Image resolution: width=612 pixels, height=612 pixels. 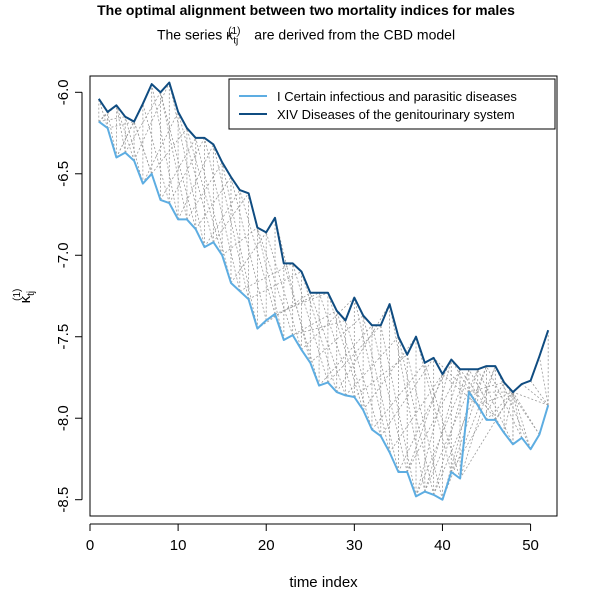 What do you see at coordinates (63, 418) in the screenshot?
I see `y-tick-label-4: -8.0` at bounding box center [63, 418].